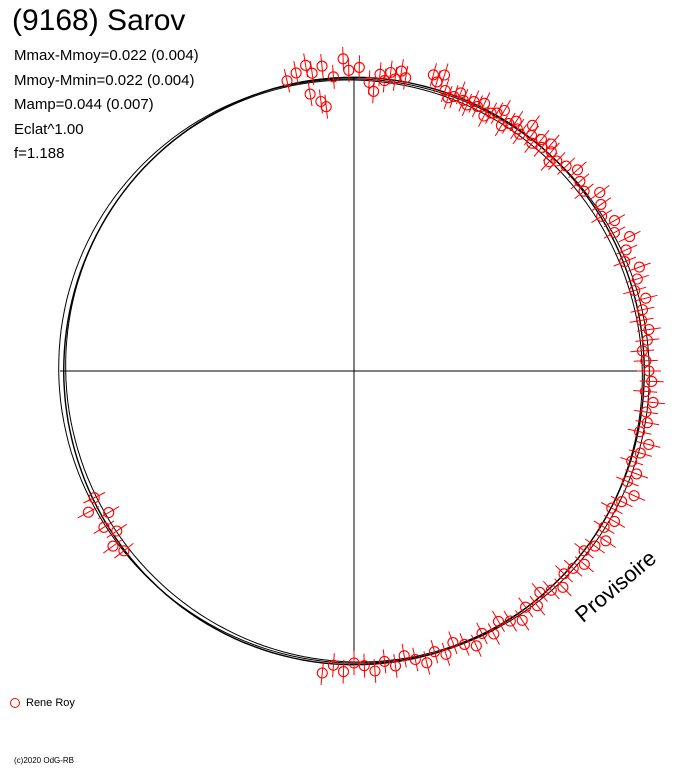  What do you see at coordinates (44, 760) in the screenshot?
I see `copyright: (c)2020 OdG-RB` at bounding box center [44, 760].